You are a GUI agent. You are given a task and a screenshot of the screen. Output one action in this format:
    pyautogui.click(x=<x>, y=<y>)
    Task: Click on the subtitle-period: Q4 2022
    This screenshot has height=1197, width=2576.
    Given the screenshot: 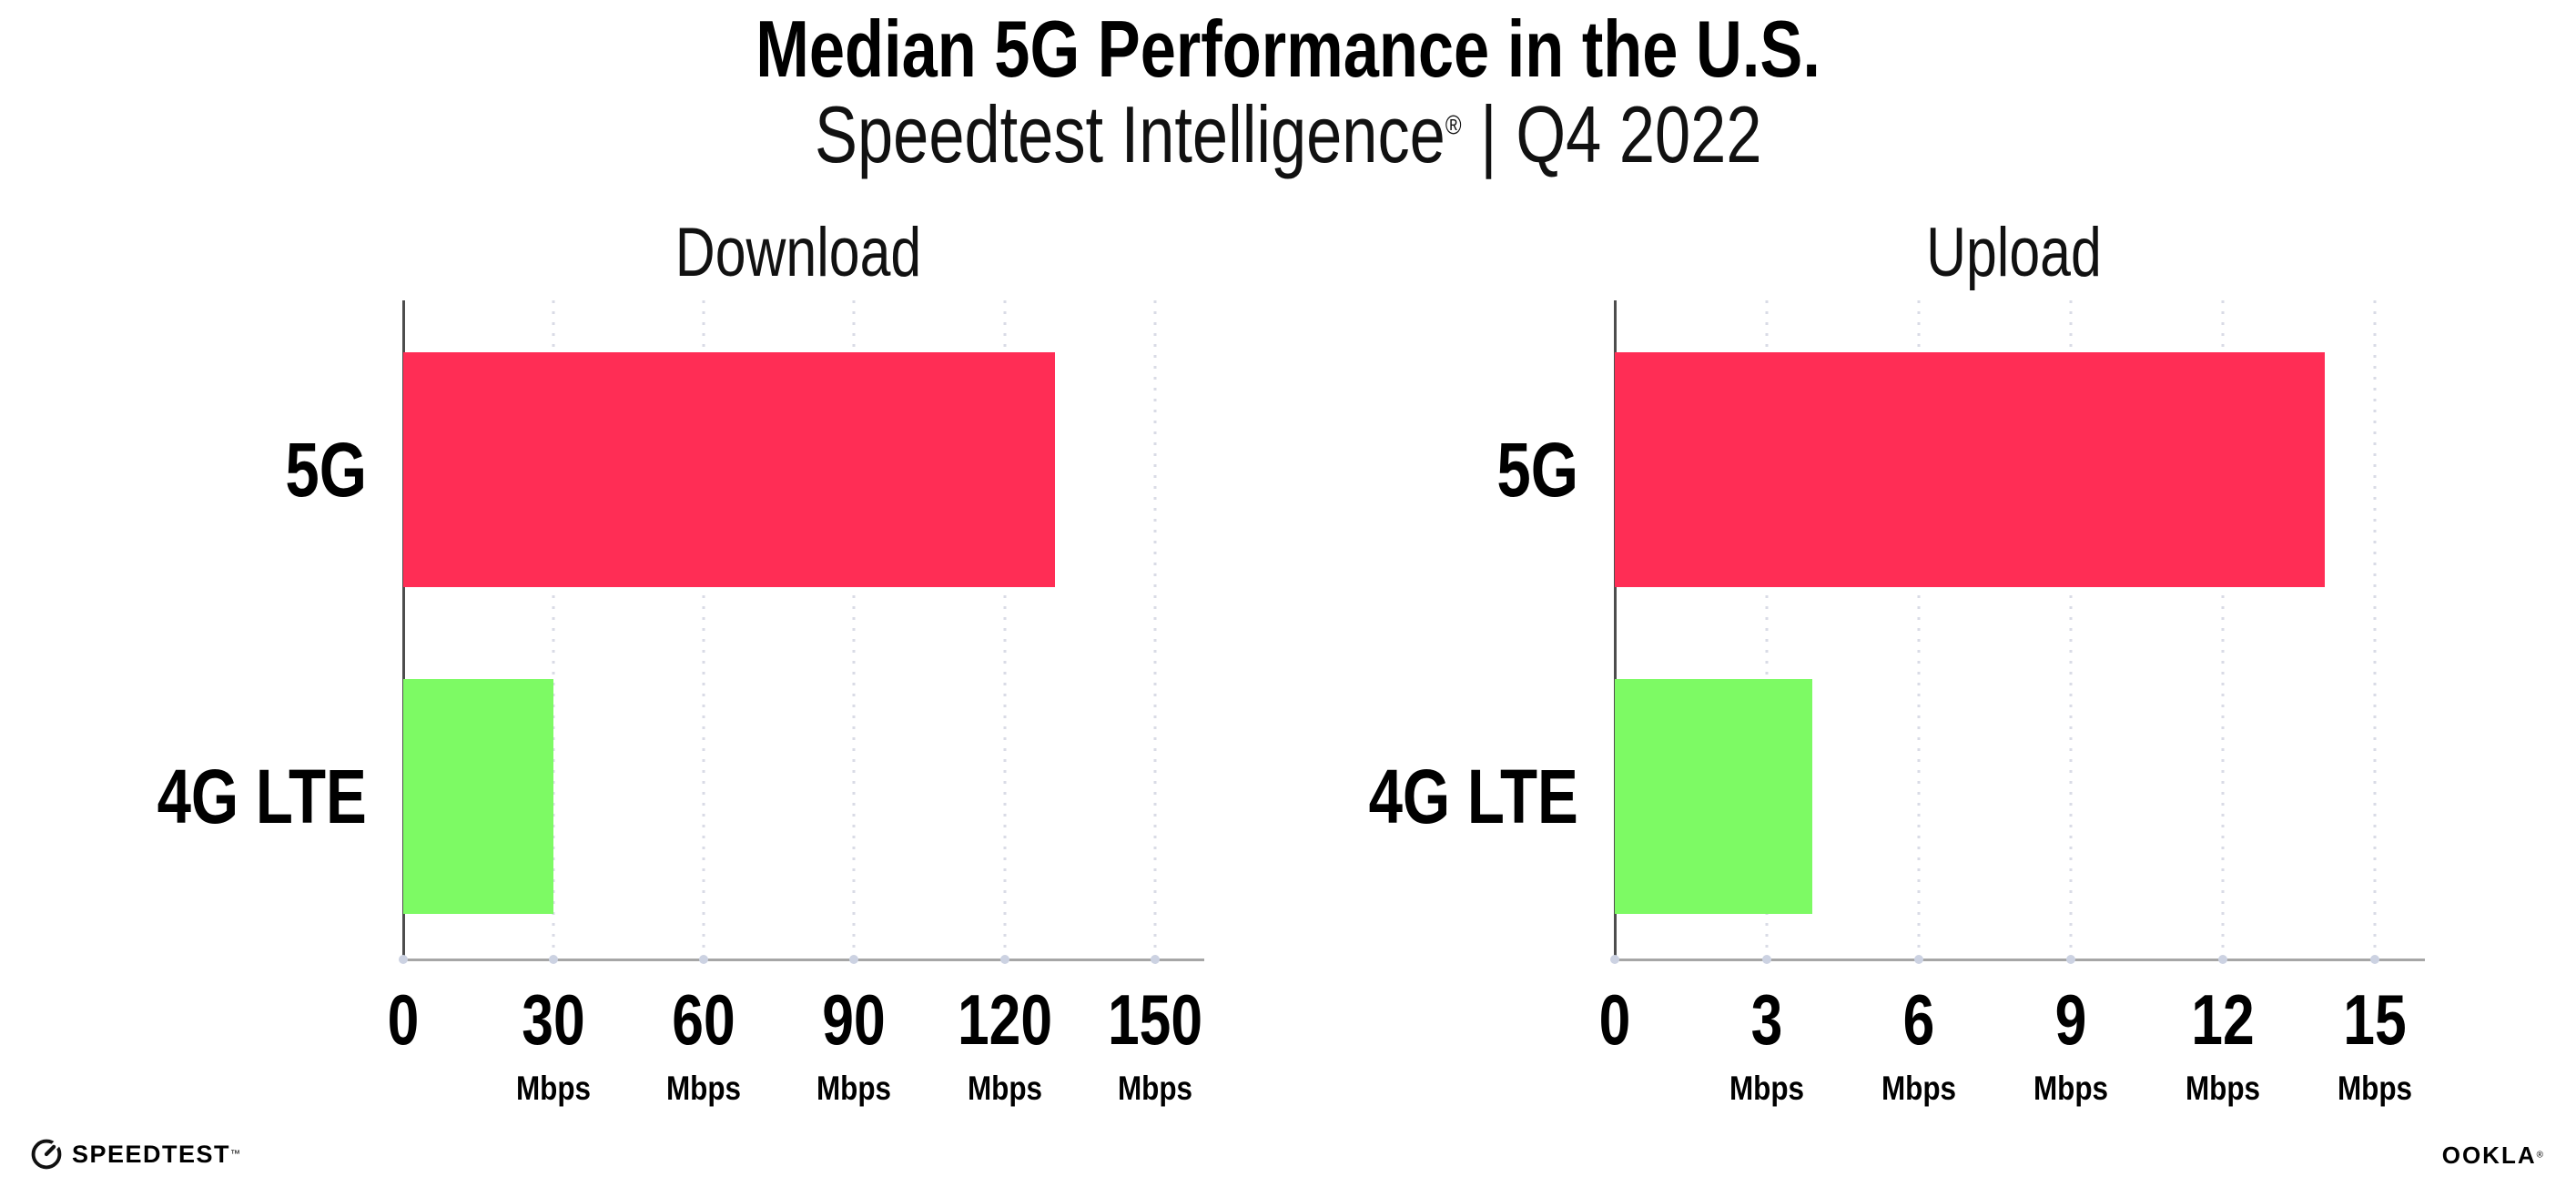 What is the action you would take?
    pyautogui.click(x=1639, y=134)
    